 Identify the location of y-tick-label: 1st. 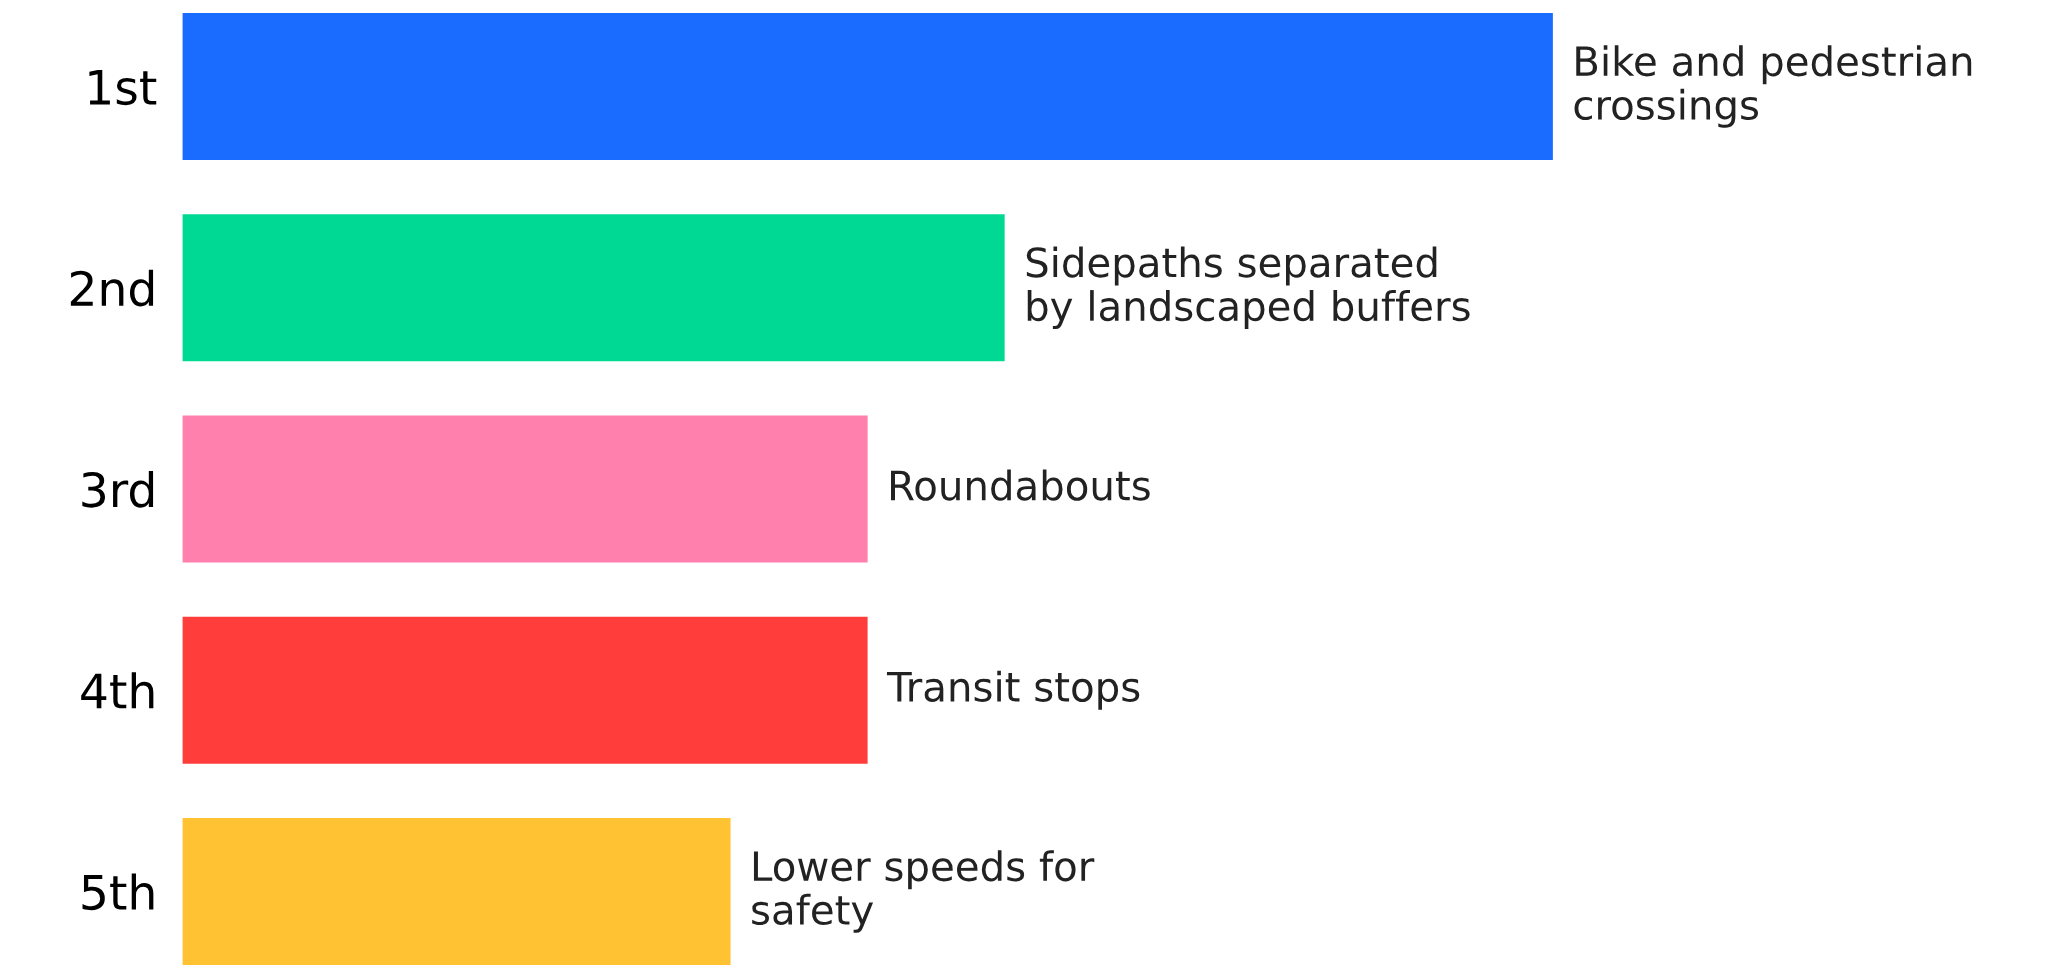
(123, 88).